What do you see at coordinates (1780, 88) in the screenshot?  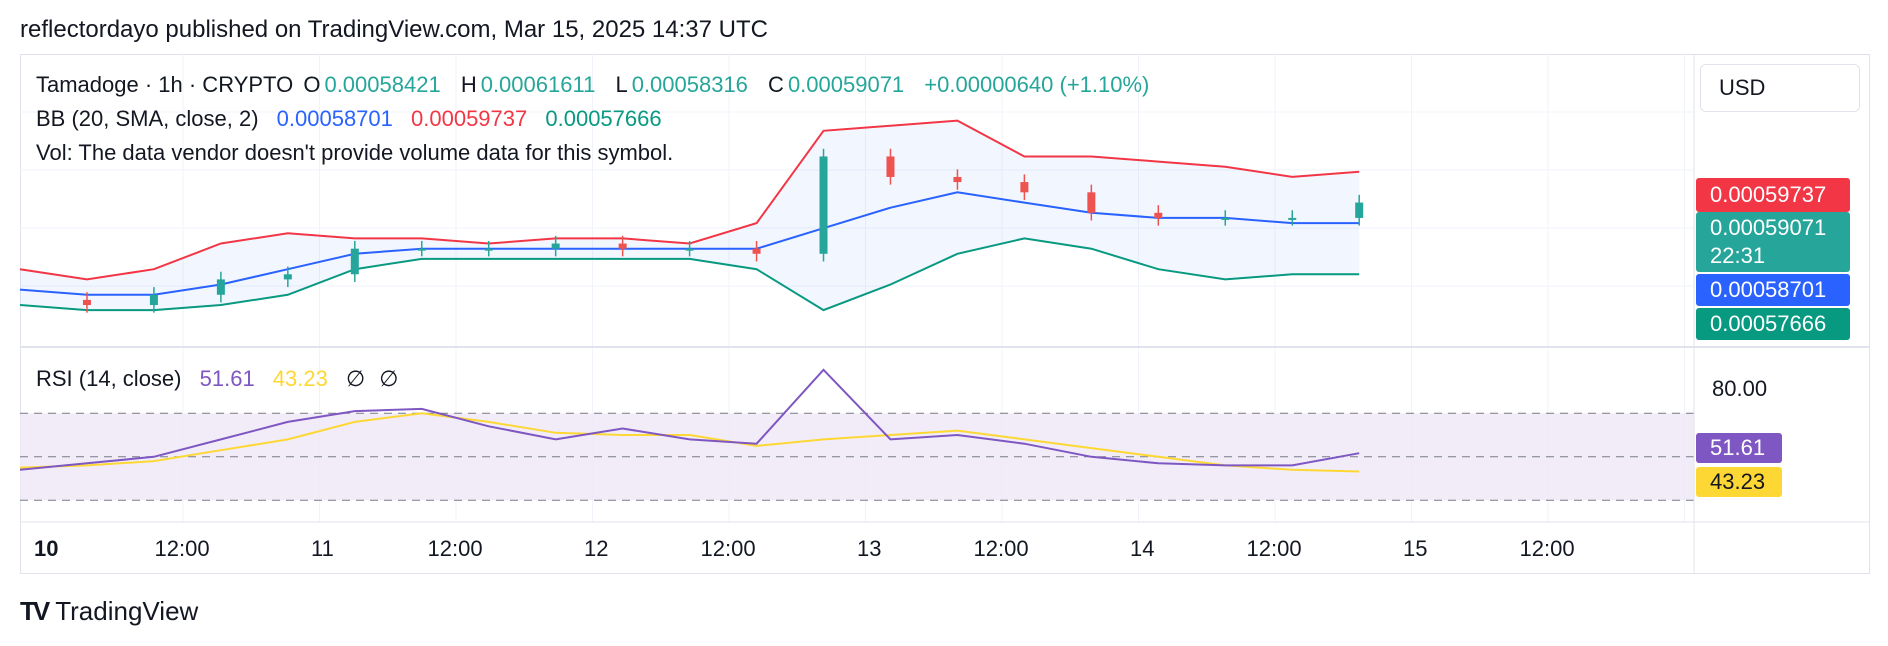 I see `currency-selector: USD` at bounding box center [1780, 88].